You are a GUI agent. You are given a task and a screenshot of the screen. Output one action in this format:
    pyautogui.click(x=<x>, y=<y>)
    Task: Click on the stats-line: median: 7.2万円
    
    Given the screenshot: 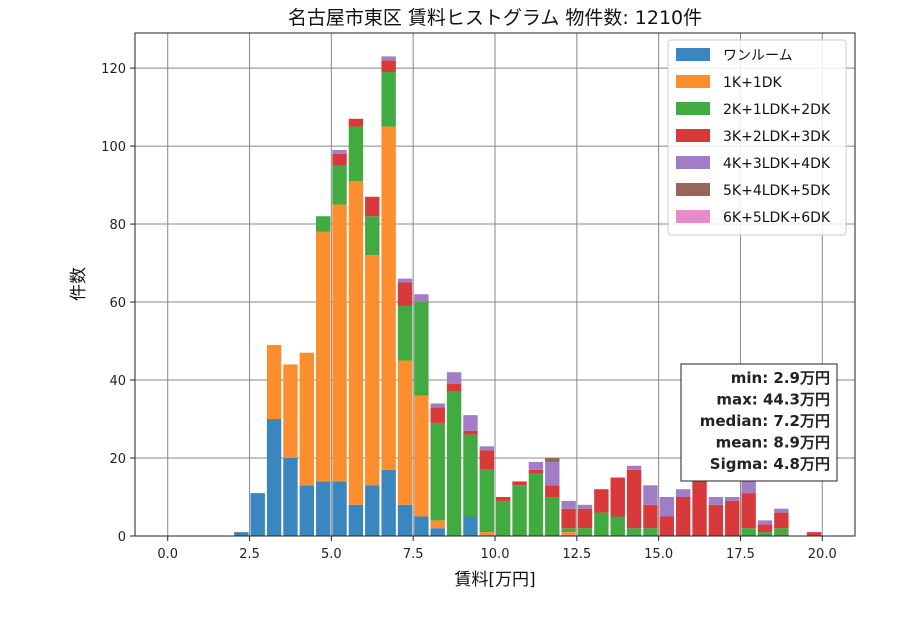 What is the action you would take?
    pyautogui.click(x=765, y=421)
    